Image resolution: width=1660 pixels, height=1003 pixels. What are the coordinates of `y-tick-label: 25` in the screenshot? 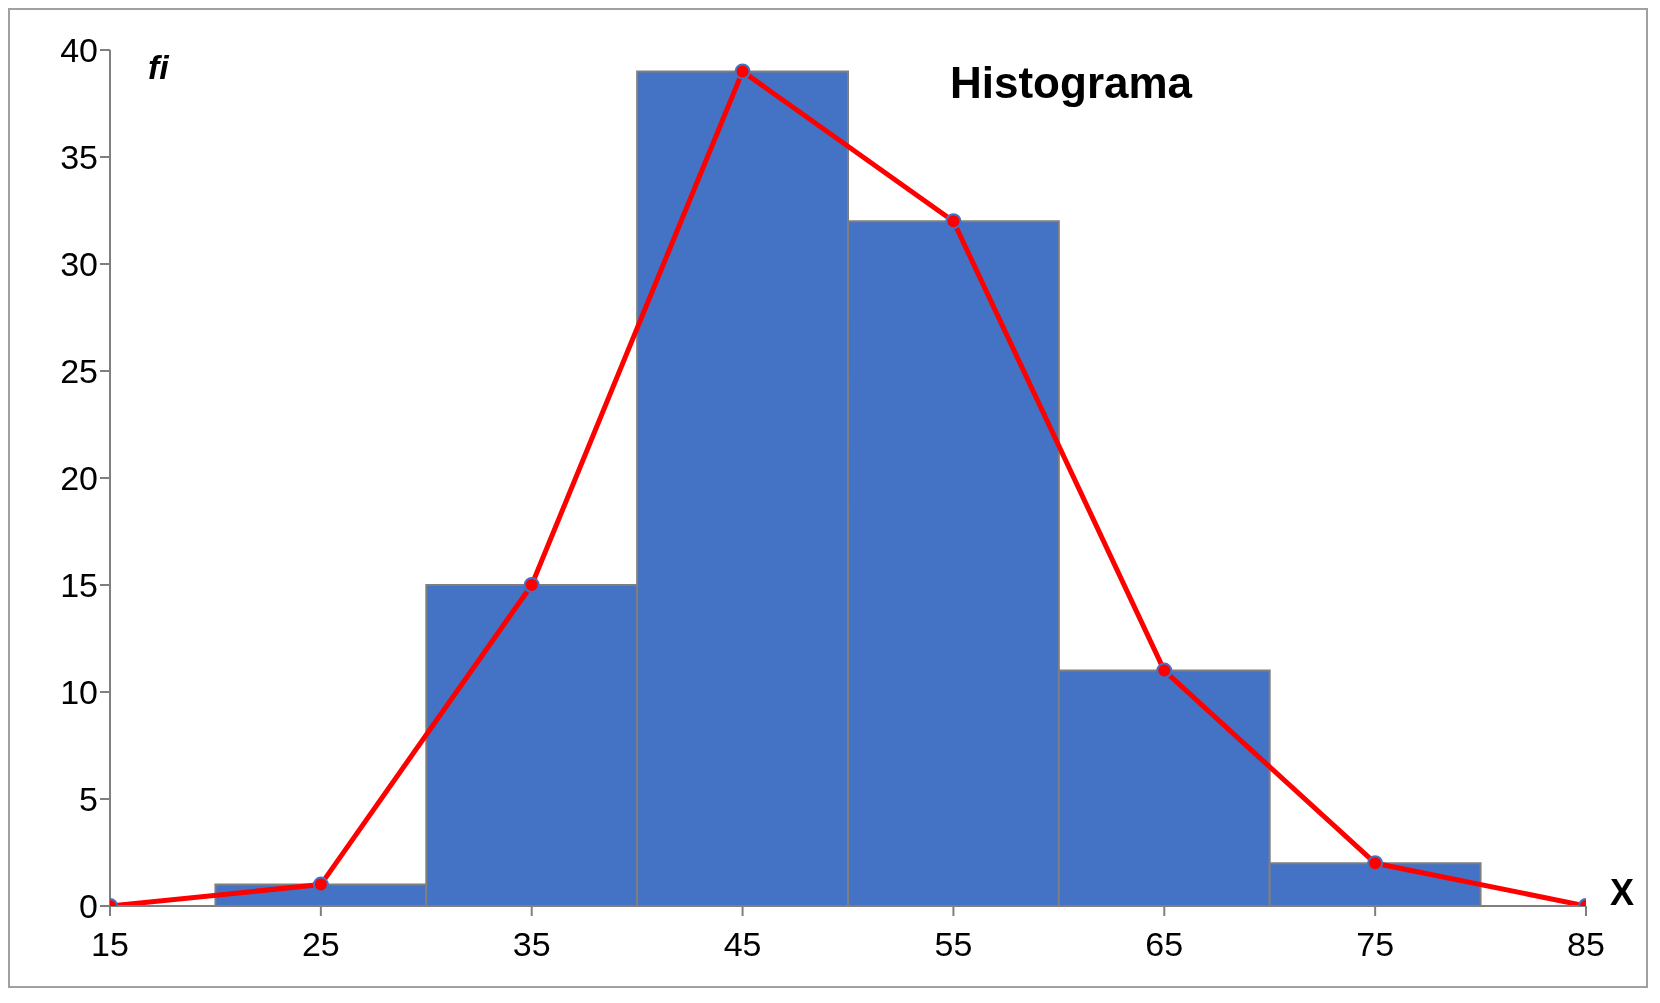 It's located at (79, 371).